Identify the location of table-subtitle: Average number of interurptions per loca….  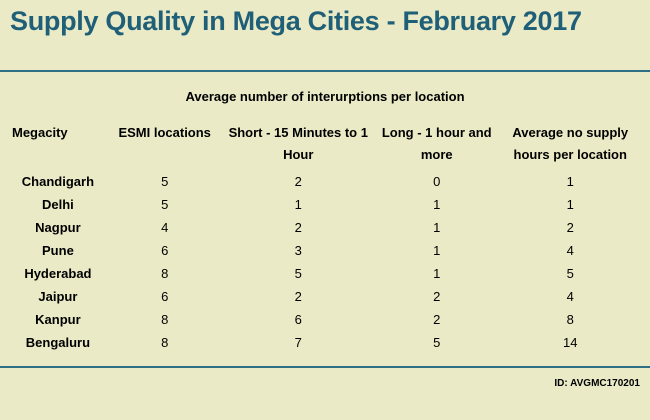
(325, 96).